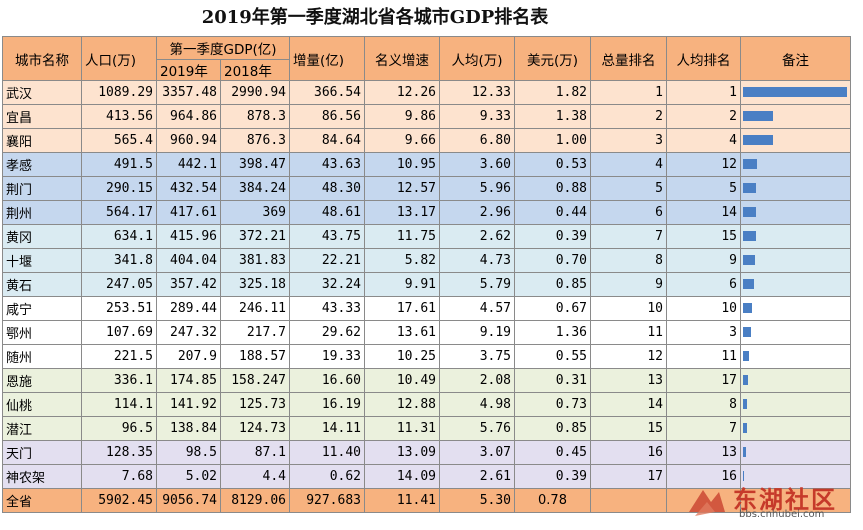 This screenshot has width=863, height=530. Describe the element at coordinates (426, 404) in the screenshot. I see `table-row: 仙桃 114.1 141.92 125.73 16.19 12.88 4.98 0.73 14 8` at that location.